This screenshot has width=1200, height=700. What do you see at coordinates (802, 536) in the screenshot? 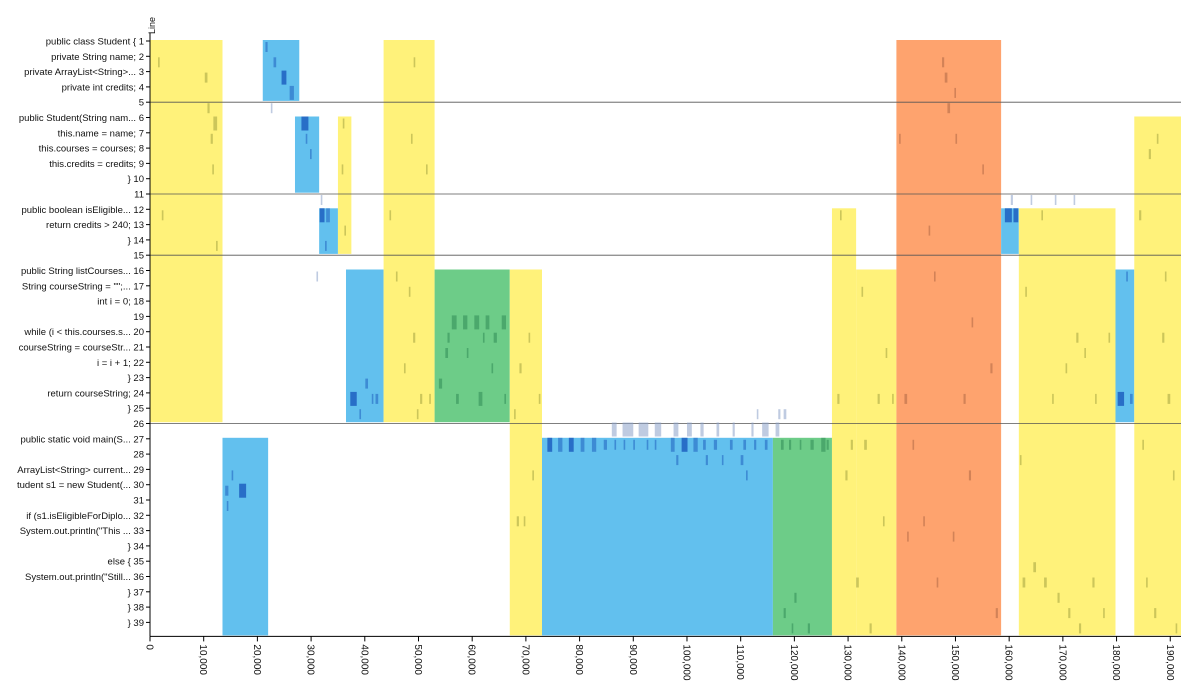
I see `region-green` at bounding box center [802, 536].